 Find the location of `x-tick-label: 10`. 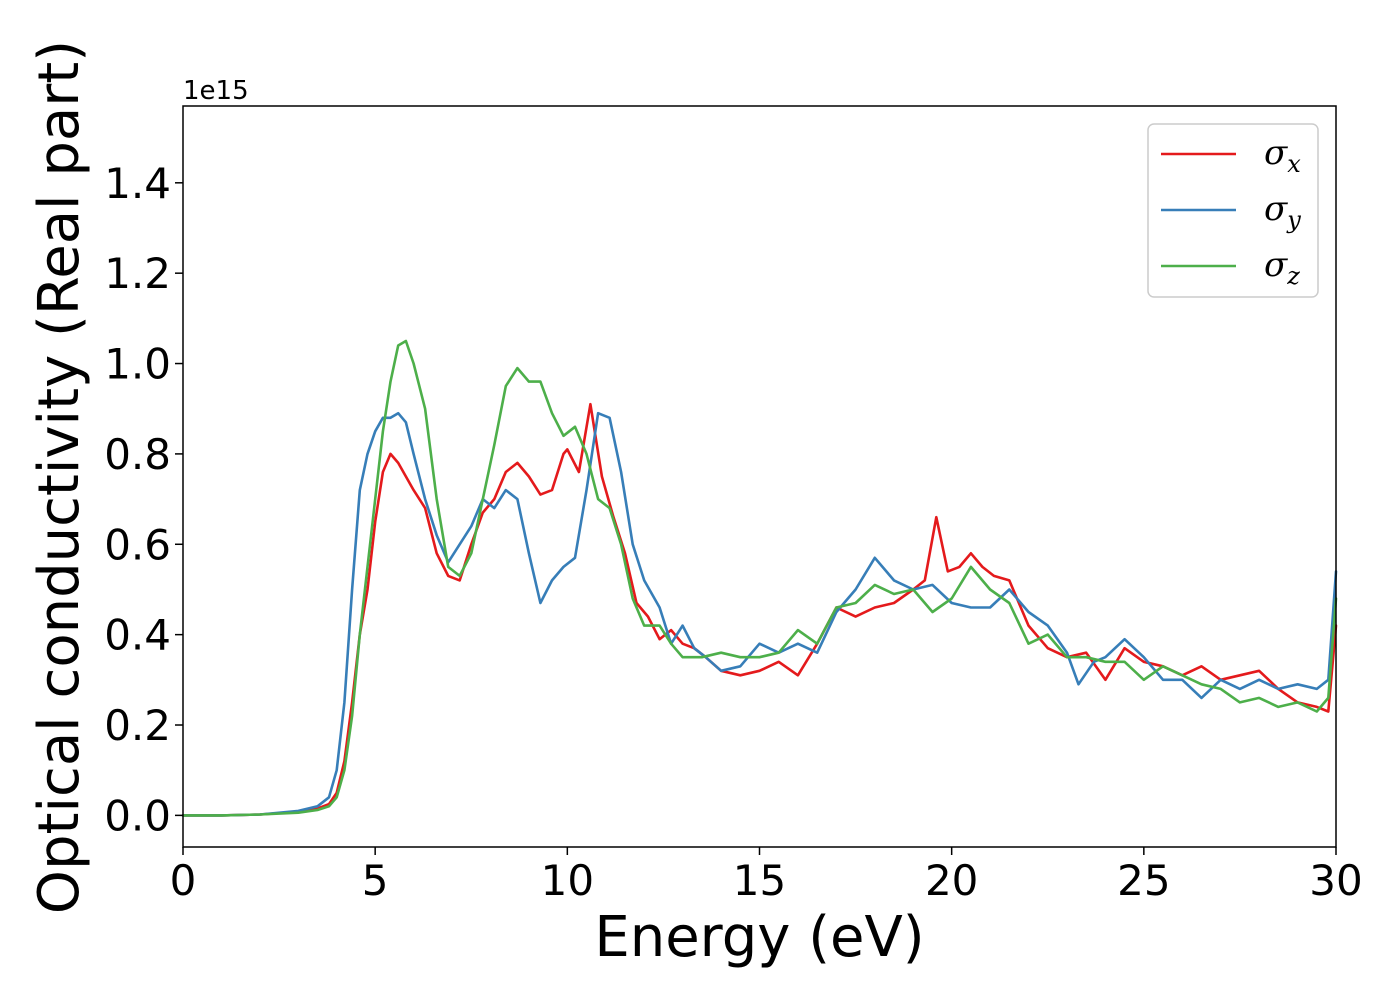

x-tick-label: 10 is located at coordinates (567, 880).